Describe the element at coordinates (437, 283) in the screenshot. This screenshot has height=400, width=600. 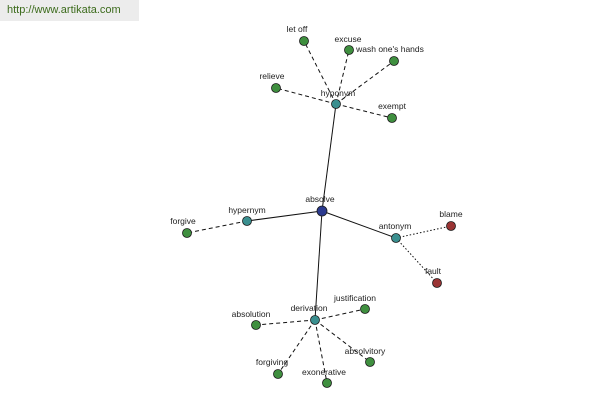
I see `node-fault` at that location.